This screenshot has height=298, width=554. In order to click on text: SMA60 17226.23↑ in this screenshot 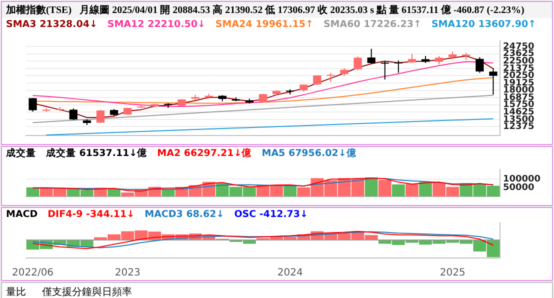, I will do `click(372, 25)`.